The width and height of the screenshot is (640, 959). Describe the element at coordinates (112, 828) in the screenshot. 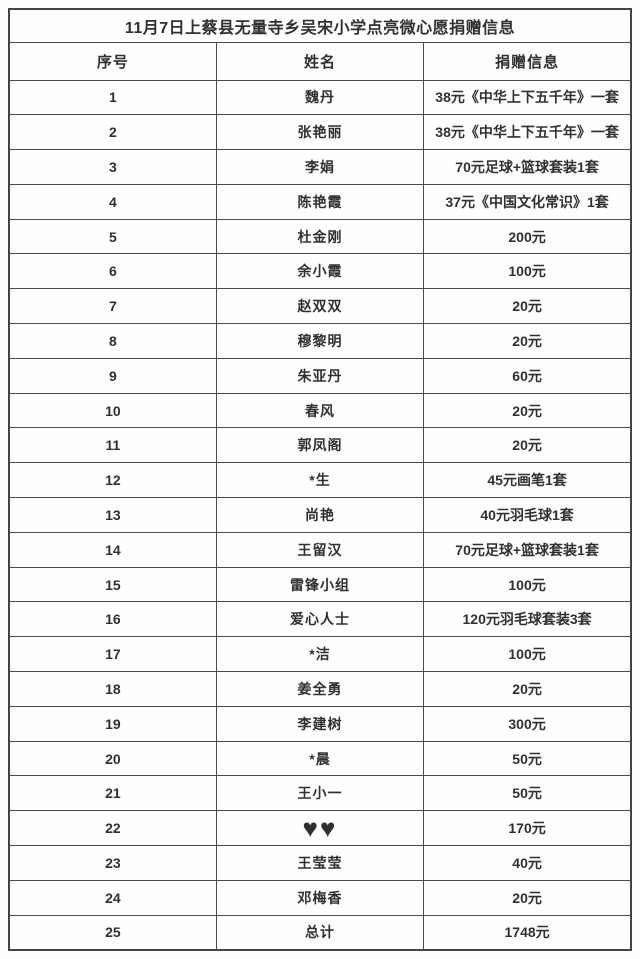

I see `row-number: 22` at that location.